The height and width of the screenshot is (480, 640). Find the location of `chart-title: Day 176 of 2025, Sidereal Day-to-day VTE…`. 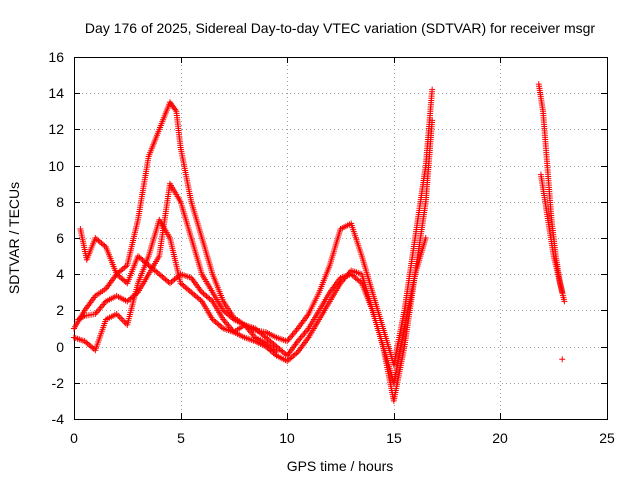

chart-title: Day 176 of 2025, Sidereal Day-to-day VTE… is located at coordinates (340, 28).